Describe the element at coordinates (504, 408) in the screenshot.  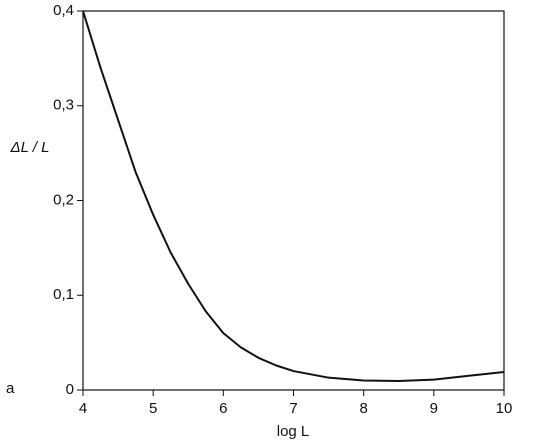
I see `x-tick-label: 10` at that location.